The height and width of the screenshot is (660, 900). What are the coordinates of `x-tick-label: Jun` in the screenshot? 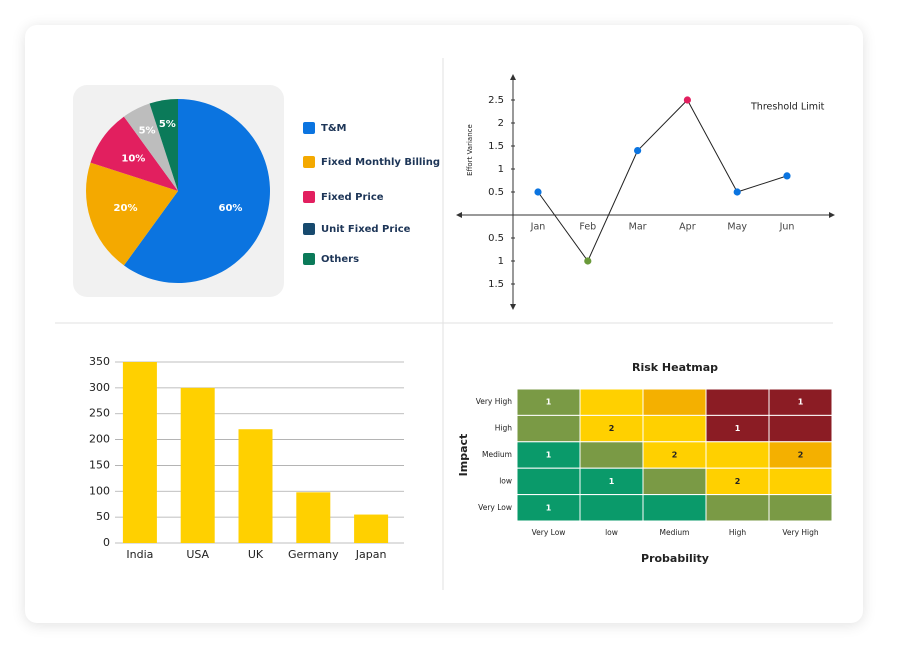 It's located at (787, 227).